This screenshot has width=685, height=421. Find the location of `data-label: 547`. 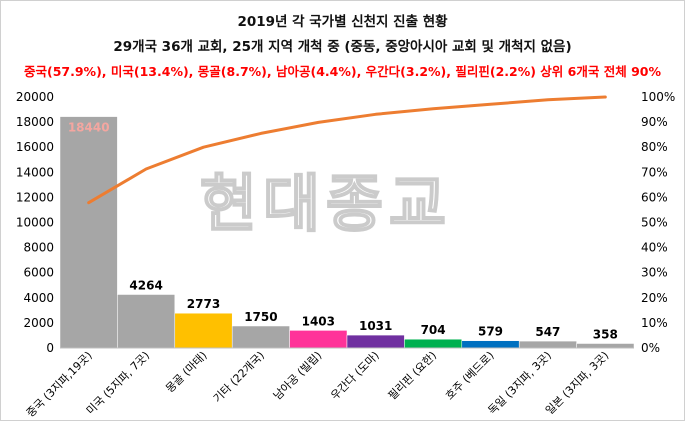

data-label: 547 is located at coordinates (547, 332).